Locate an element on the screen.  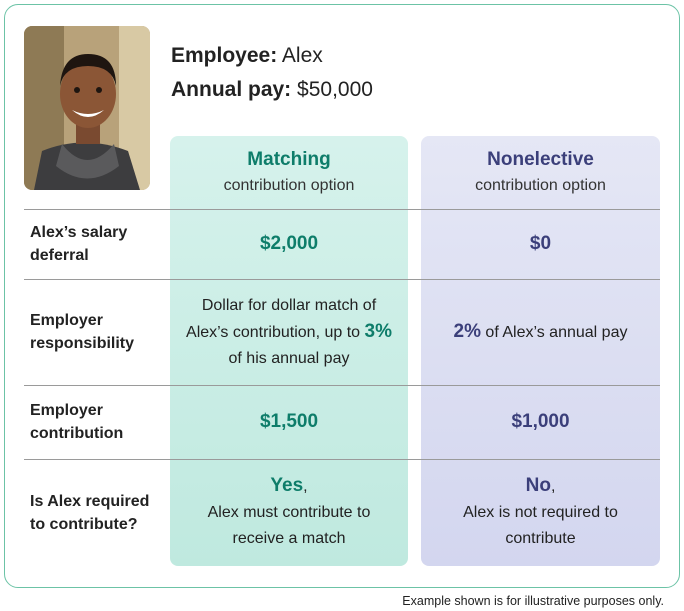
cell-emphasis: $0 is located at coordinates (540, 243).